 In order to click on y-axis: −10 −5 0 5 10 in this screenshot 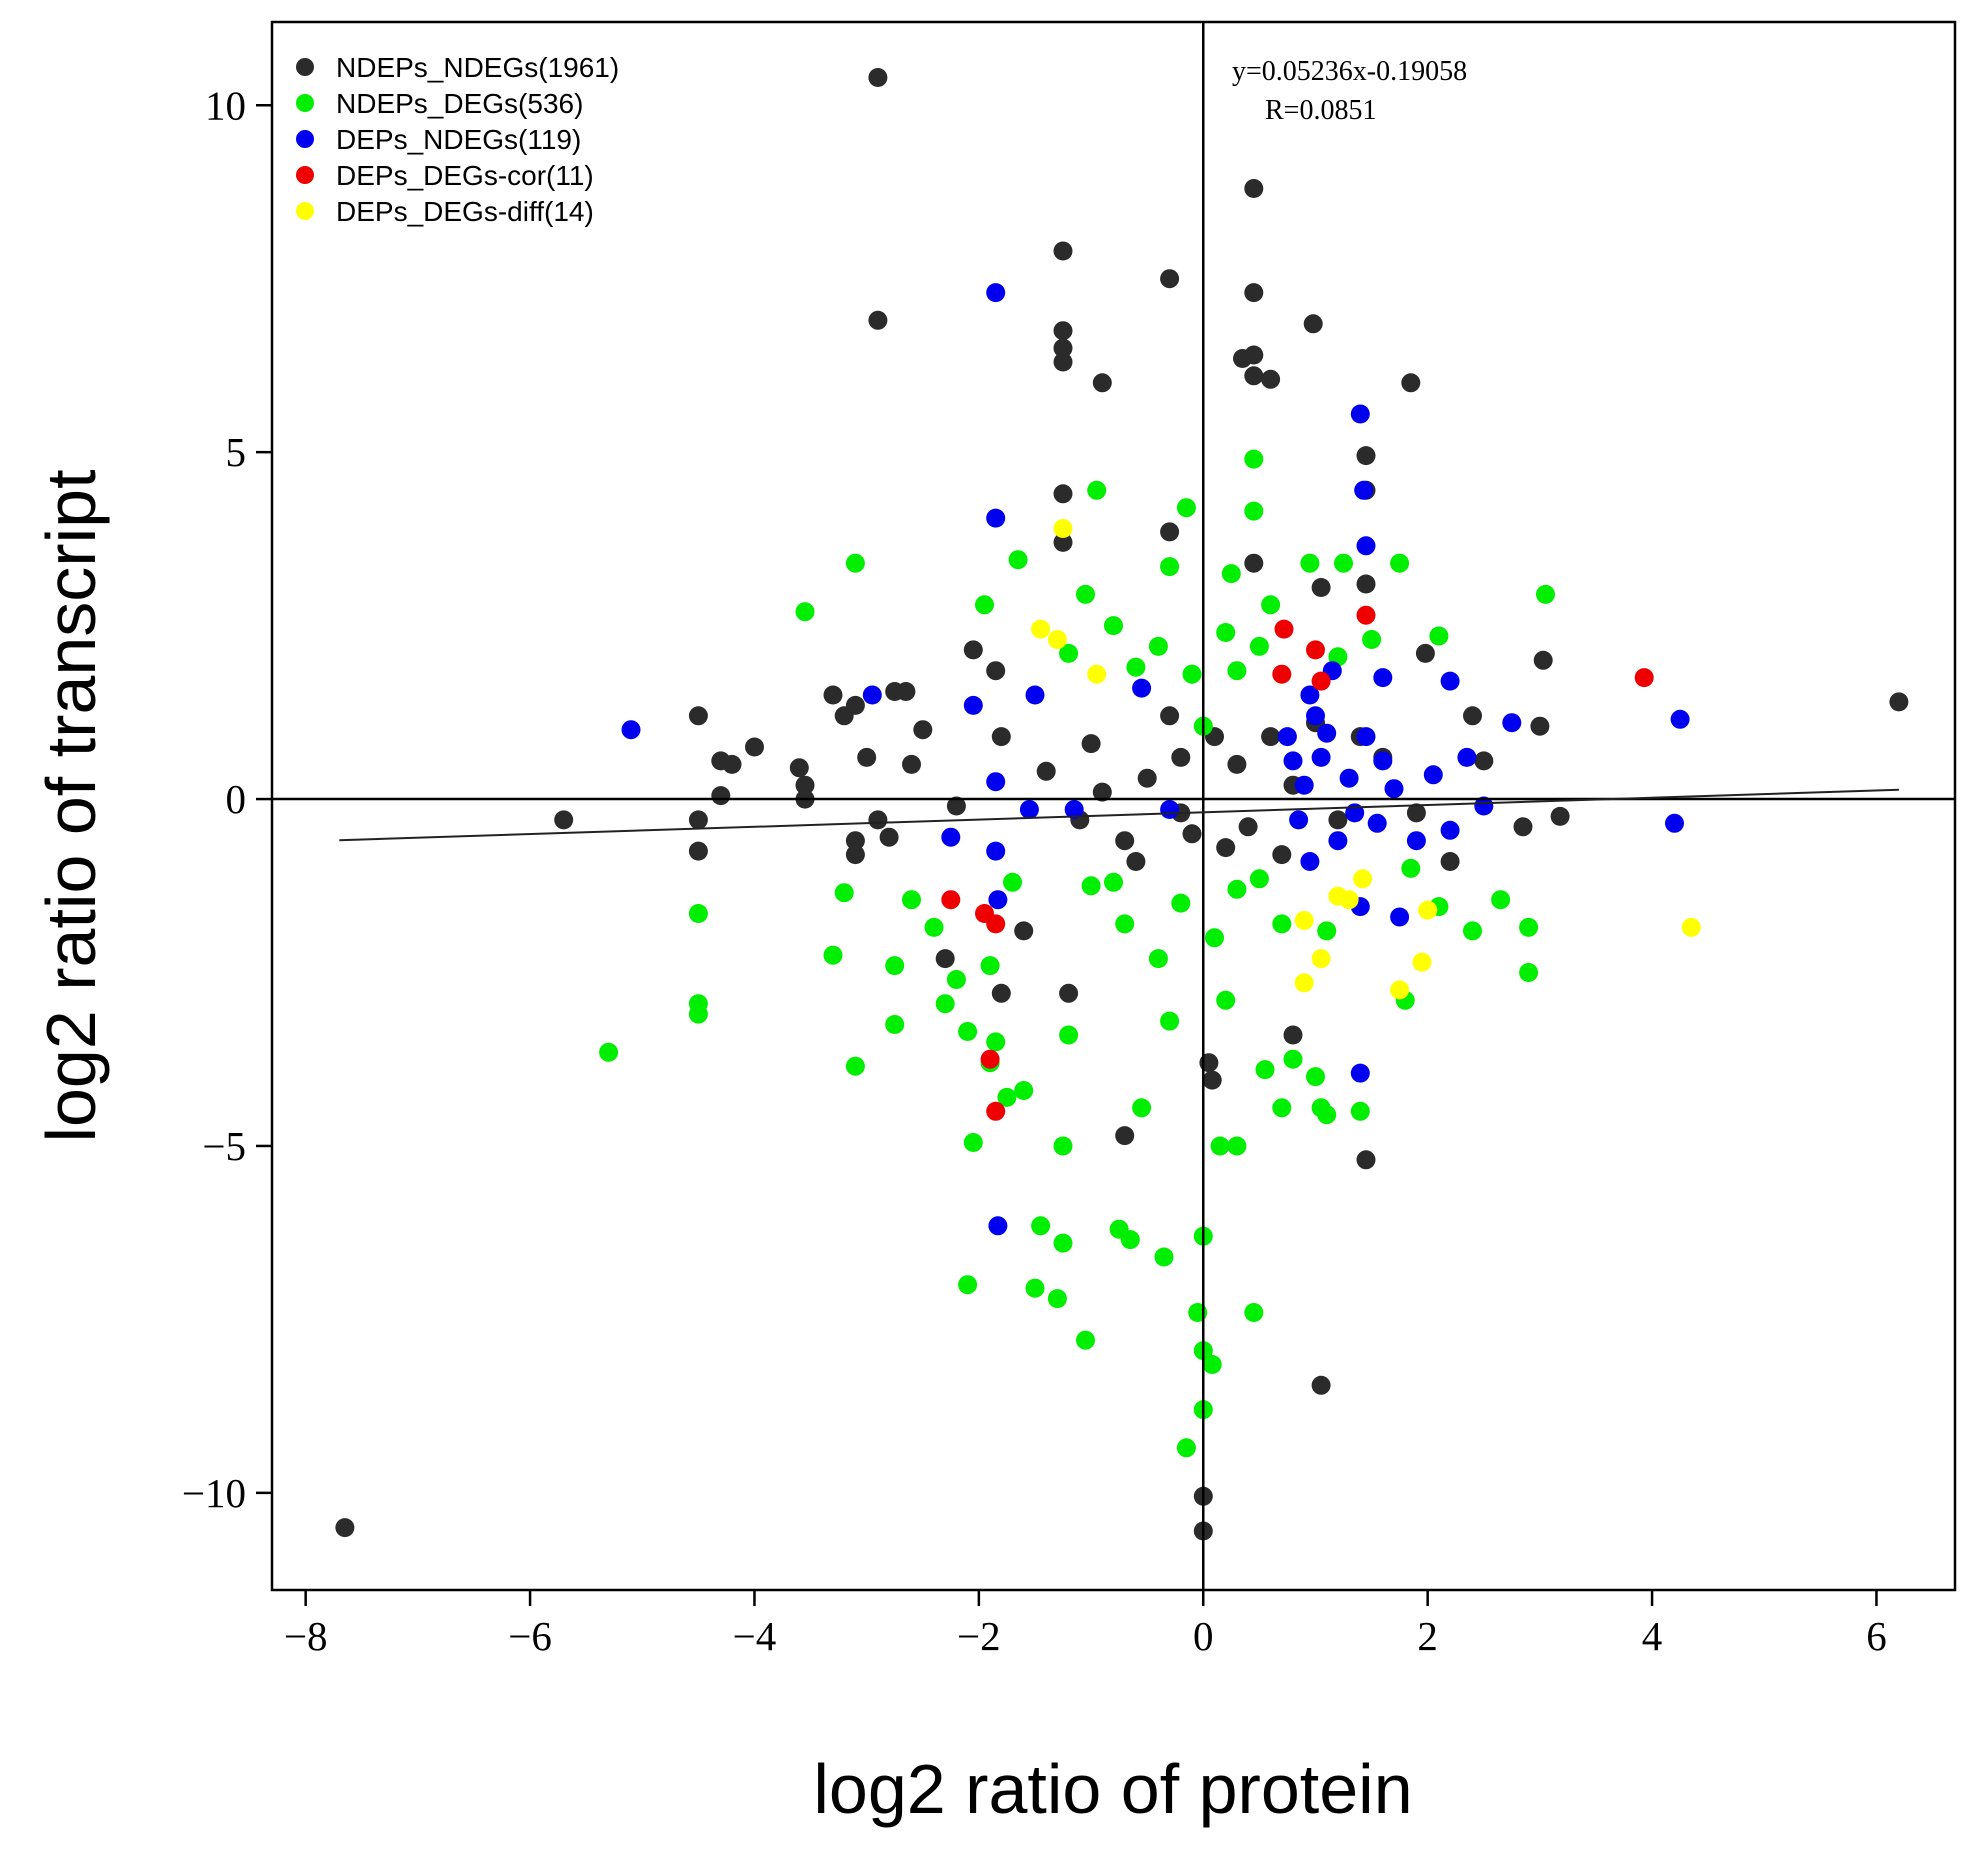, I will do `click(227, 799)`.